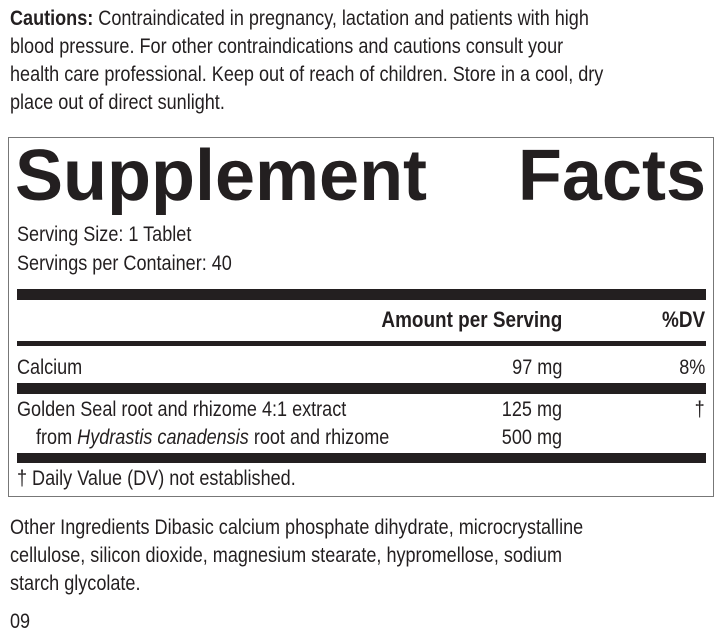 This screenshot has width=720, height=639. What do you see at coordinates (75, 583) in the screenshot?
I see `other-ingredients-line: starch glycolate.` at bounding box center [75, 583].